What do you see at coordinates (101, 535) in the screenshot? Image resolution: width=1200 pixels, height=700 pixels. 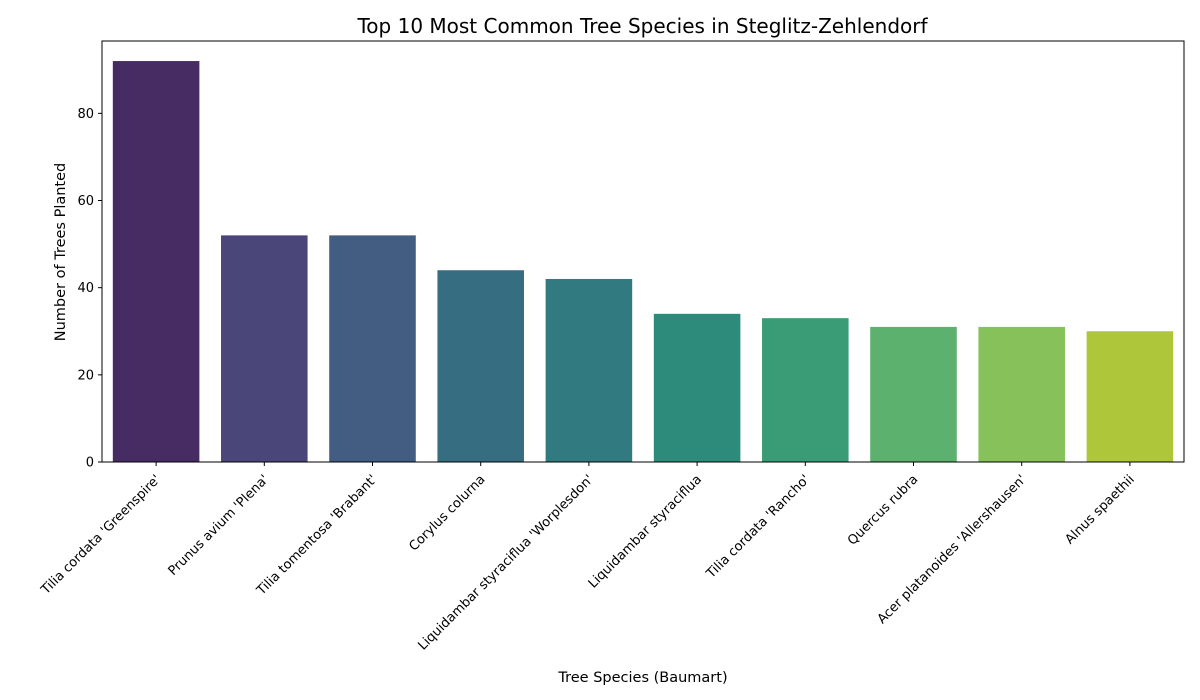 I see `x-tick-label: Tilia cordata 'Greenspire'` at bounding box center [101, 535].